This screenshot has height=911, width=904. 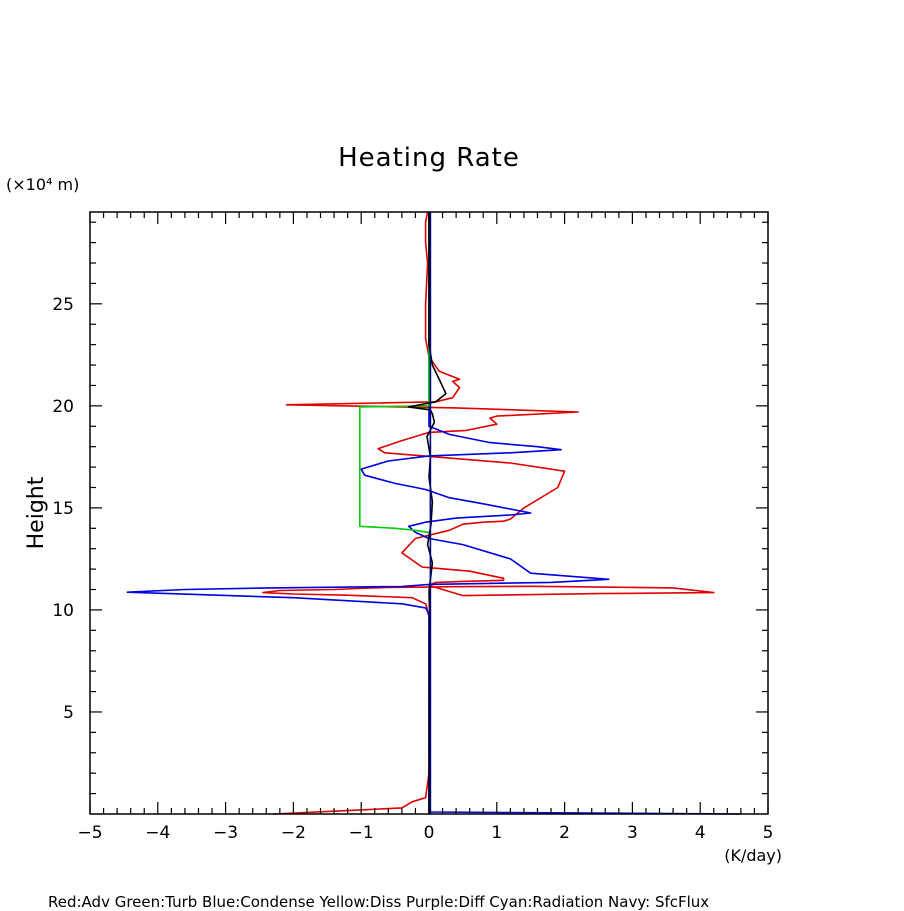 I want to click on x-axis-unit: (K/day), so click(x=753, y=855).